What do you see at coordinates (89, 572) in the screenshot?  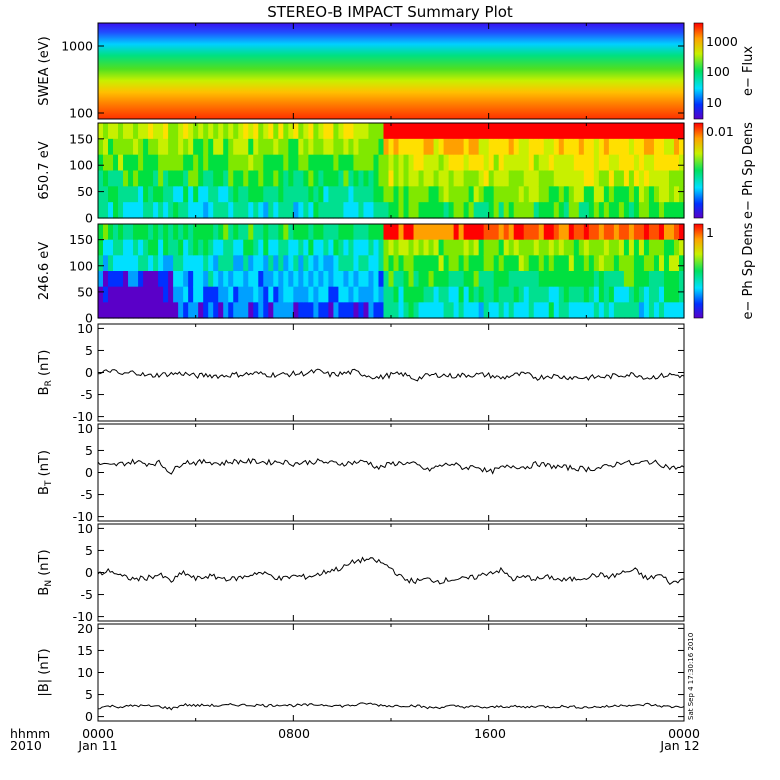 I see `bn-ytick-label: 0` at bounding box center [89, 572].